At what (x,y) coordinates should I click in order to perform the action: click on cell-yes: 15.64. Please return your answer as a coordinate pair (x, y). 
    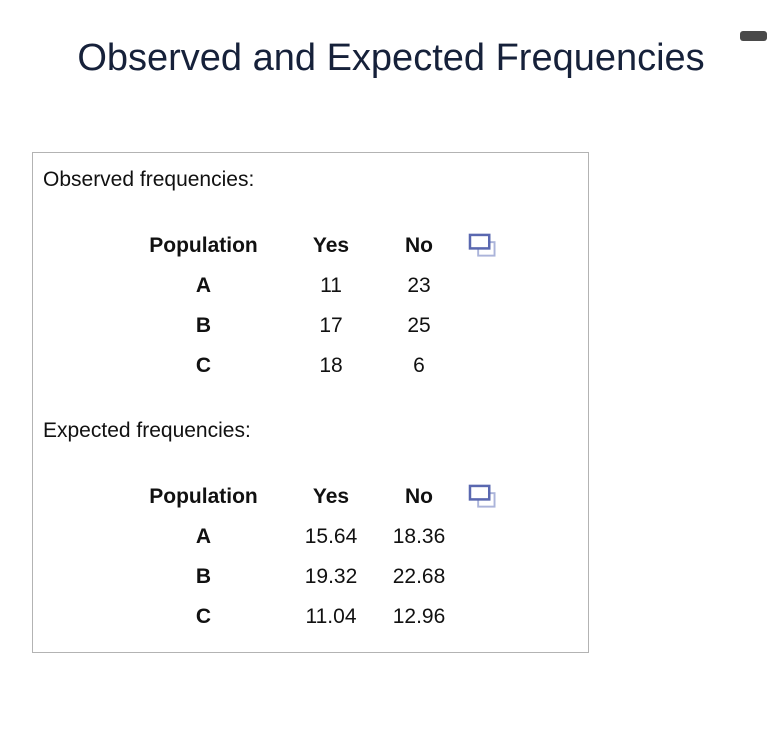
    Looking at the image, I should click on (331, 536).